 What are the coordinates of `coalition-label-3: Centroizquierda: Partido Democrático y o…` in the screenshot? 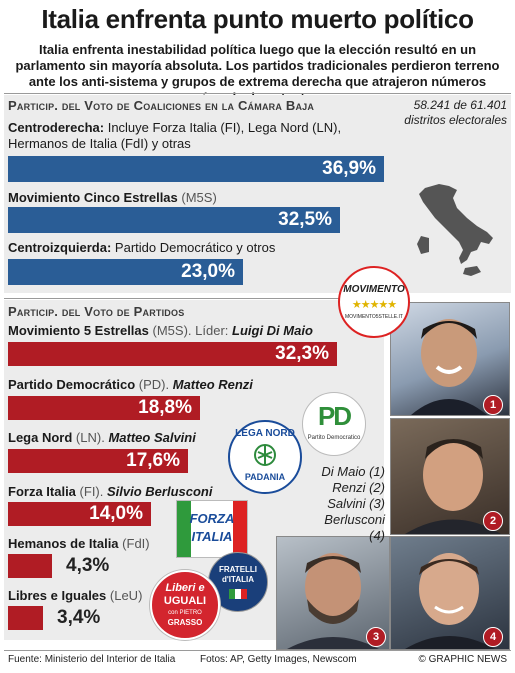 It's located at (142, 247).